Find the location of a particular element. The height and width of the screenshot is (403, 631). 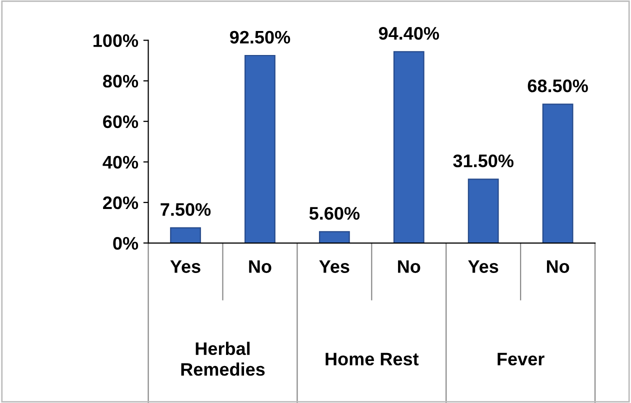

y-tick-label: 100% is located at coordinates (116, 41).